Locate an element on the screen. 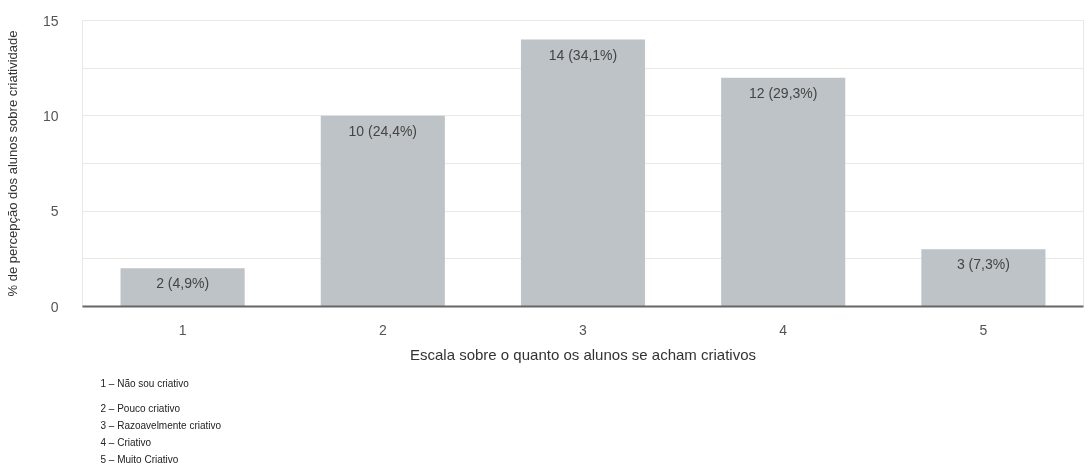 This screenshot has height=466, width=1088. x-tick-label: 5 is located at coordinates (983, 329).